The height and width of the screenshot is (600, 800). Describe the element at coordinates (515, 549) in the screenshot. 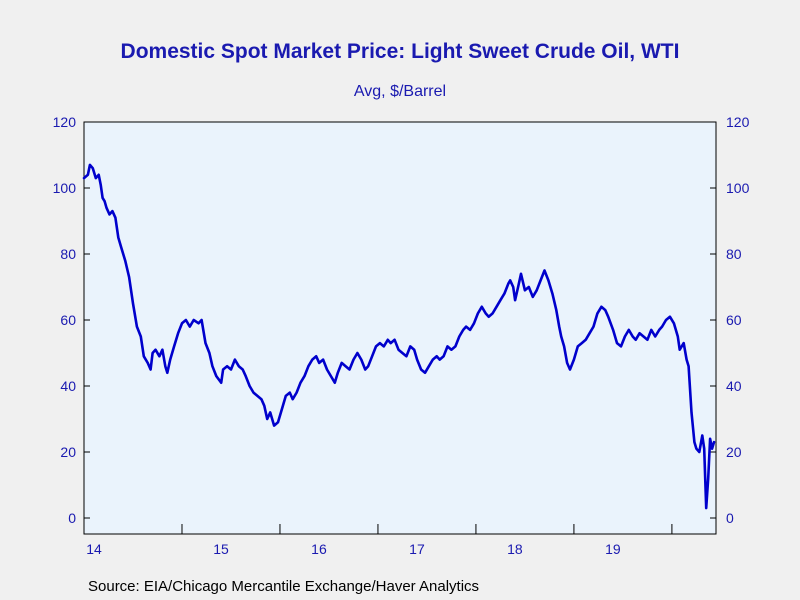

I see `x-tick-label: 18` at that location.